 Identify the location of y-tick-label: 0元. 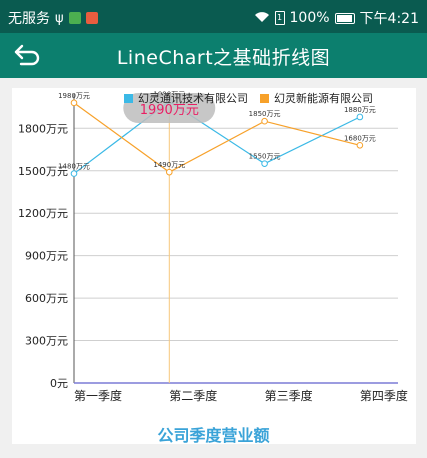
(59, 383).